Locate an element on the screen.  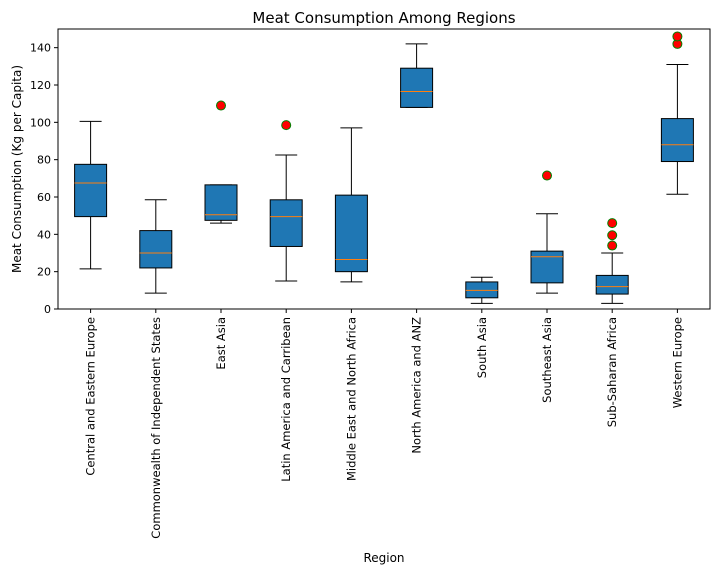
x-tick-label: Commonwealth of Independent States is located at coordinates (156, 428).